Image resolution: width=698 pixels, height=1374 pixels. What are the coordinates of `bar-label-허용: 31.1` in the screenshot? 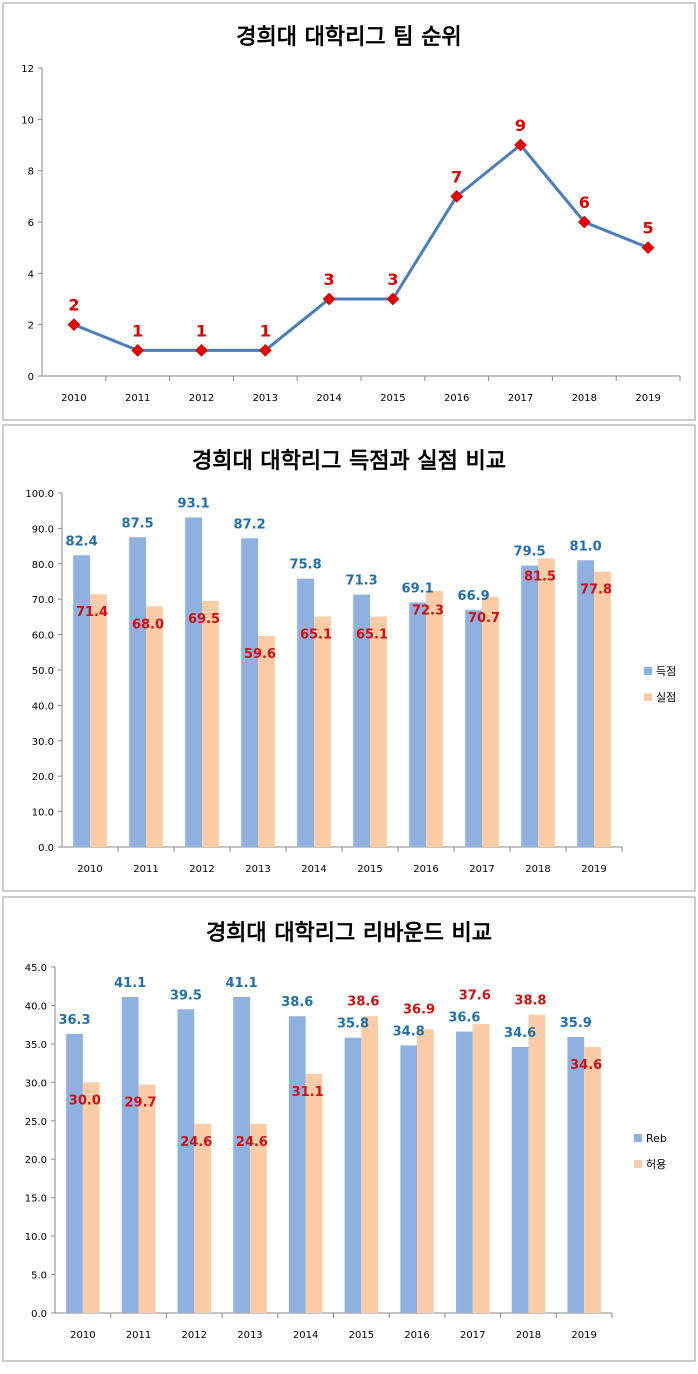 It's located at (308, 1092).